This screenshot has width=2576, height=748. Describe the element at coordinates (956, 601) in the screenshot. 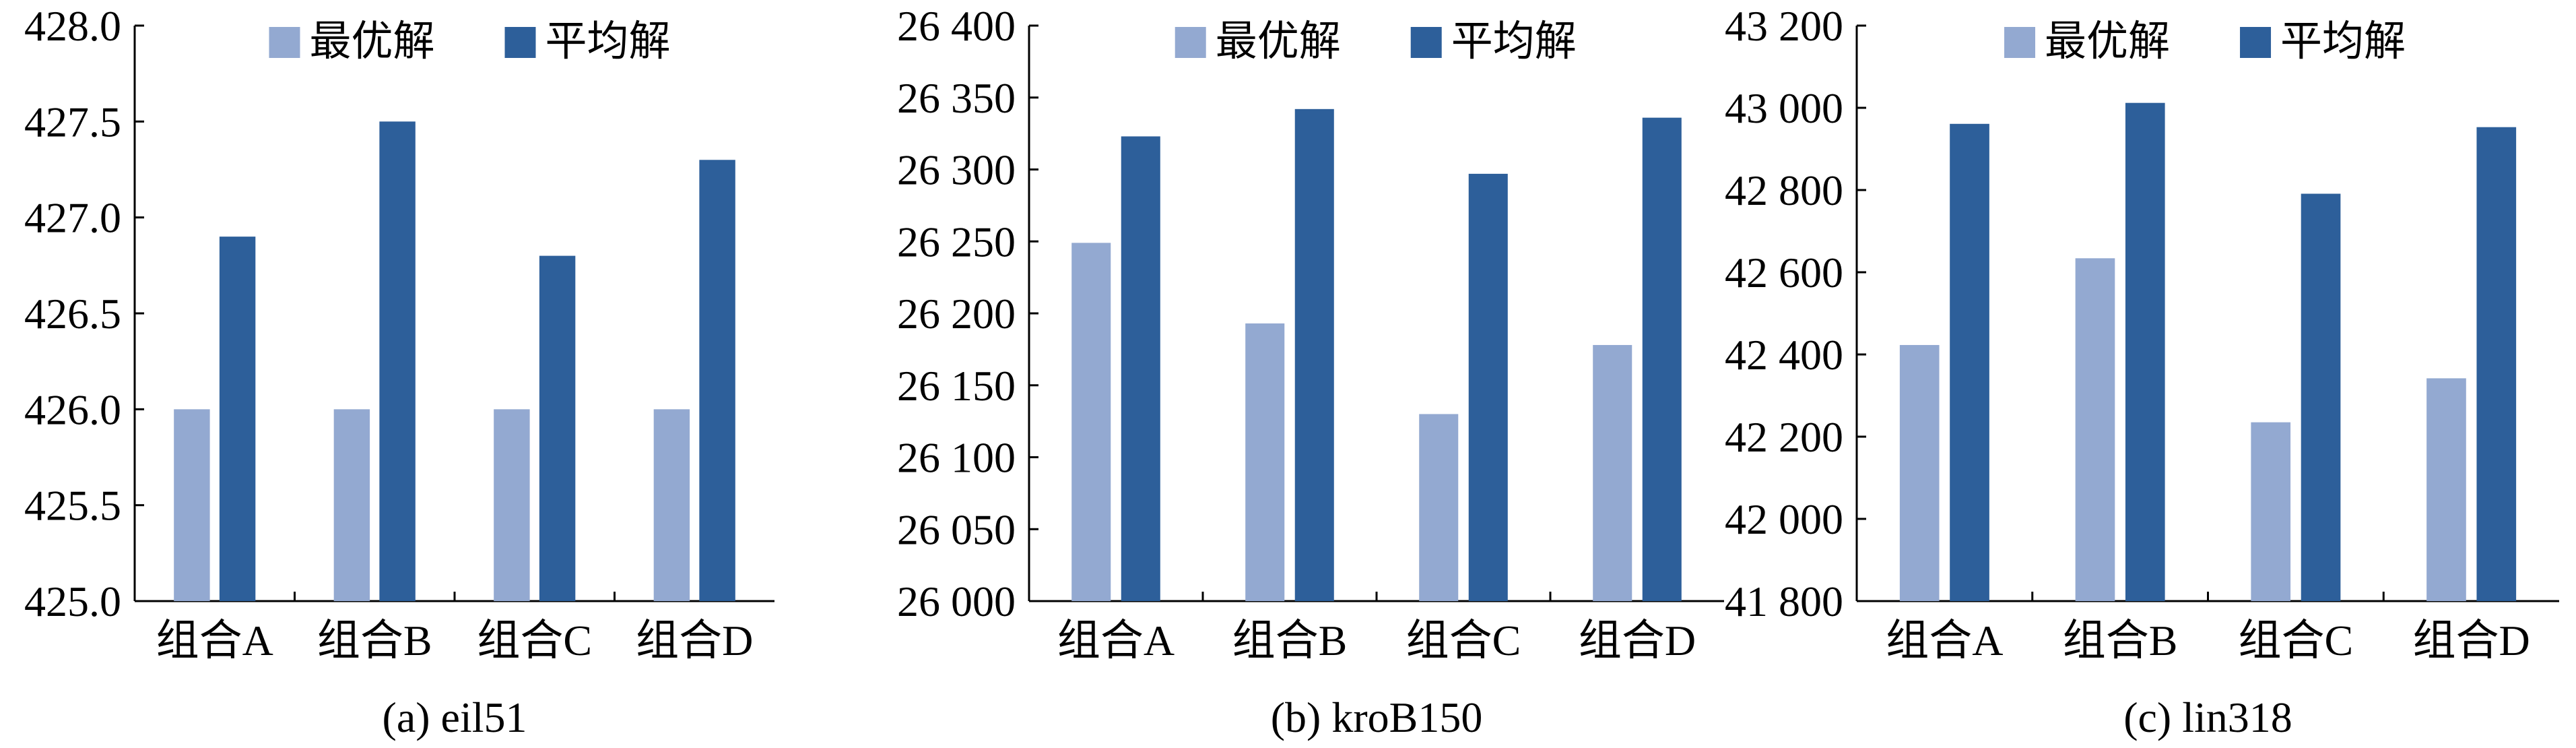

I see `y-tick-label: 26 000` at that location.